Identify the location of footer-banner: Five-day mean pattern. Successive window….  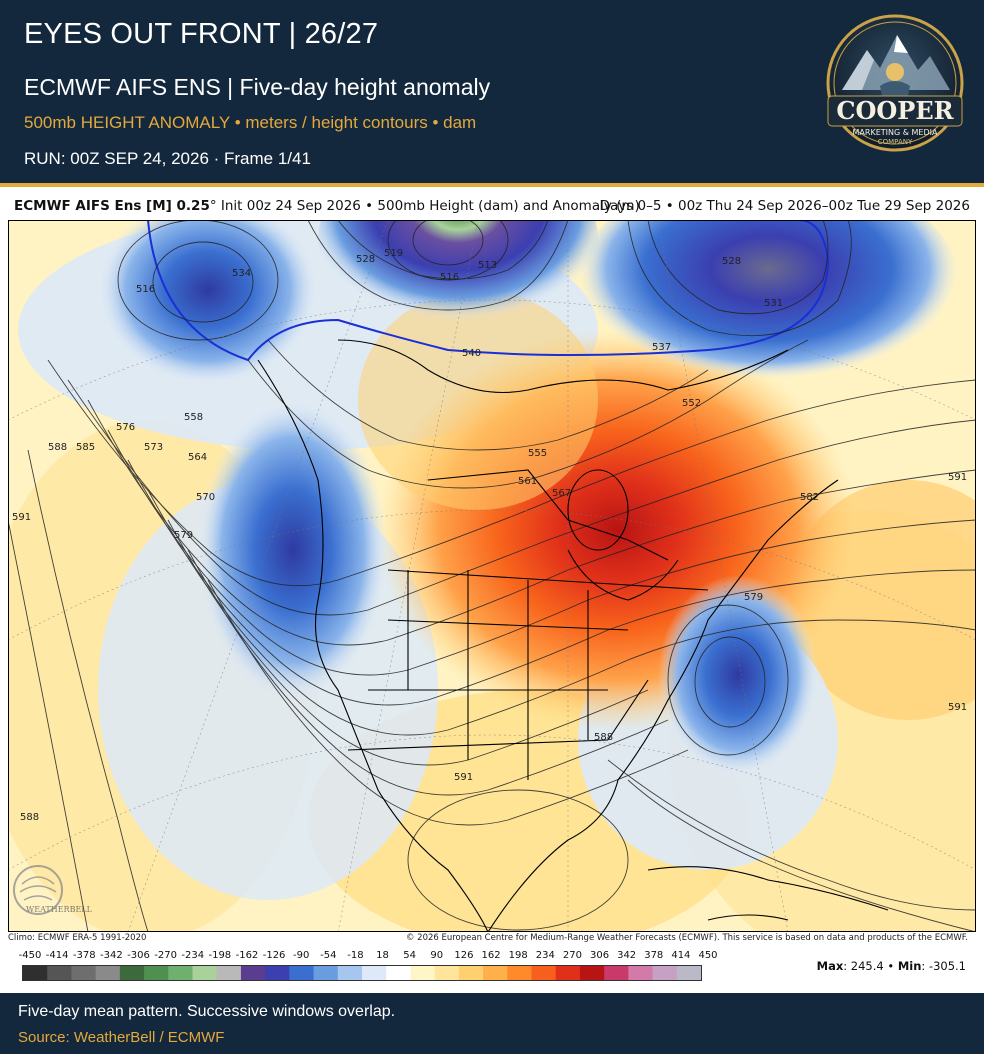
(492, 1023).